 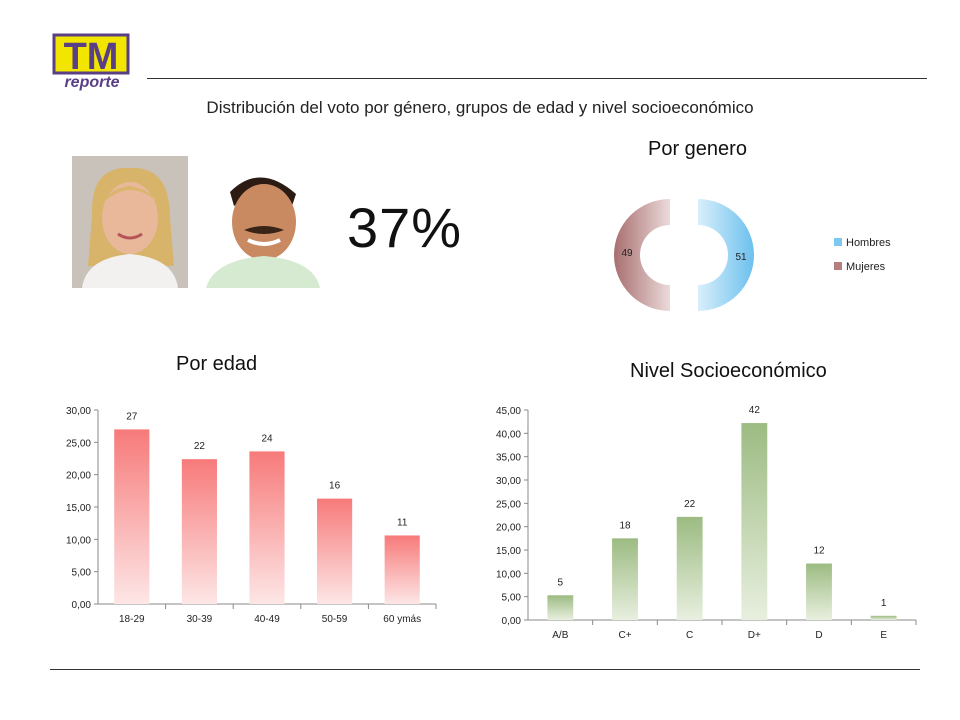 I want to click on slice-Hombres, so click(x=726, y=255).